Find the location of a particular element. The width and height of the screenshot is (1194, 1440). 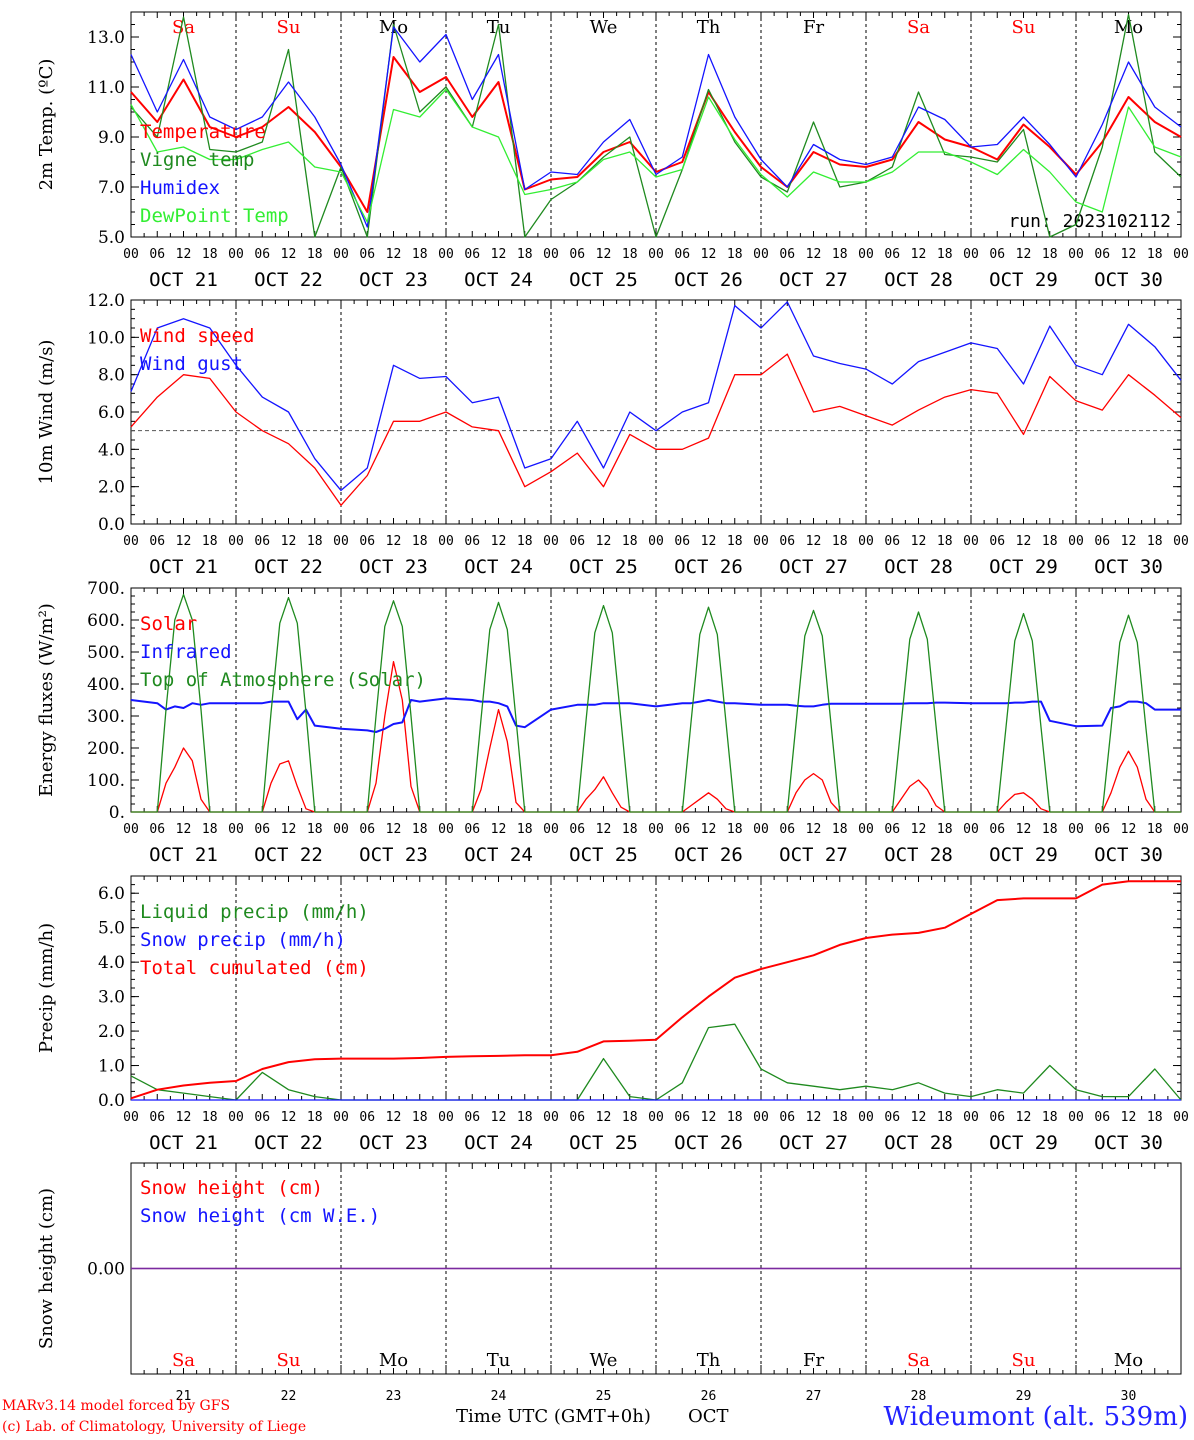

y-axis-title: 2m Temp. (ºC) is located at coordinates (46, 125).